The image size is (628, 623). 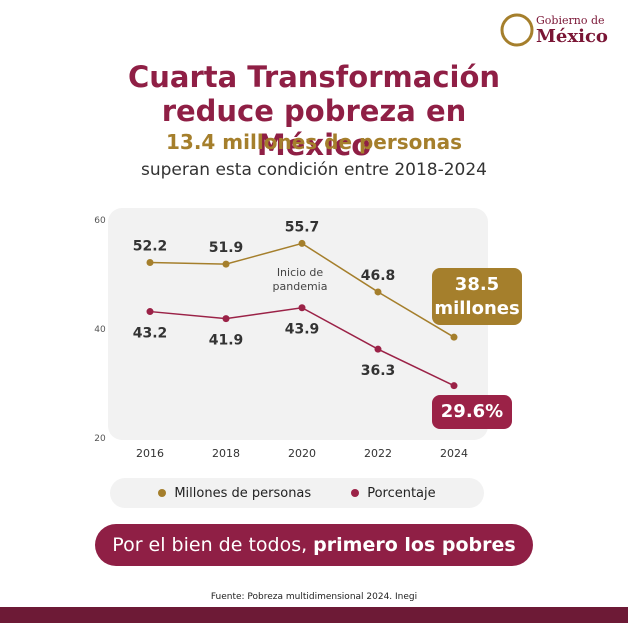 I want to click on logo-emblem, so click(x=517, y=30).